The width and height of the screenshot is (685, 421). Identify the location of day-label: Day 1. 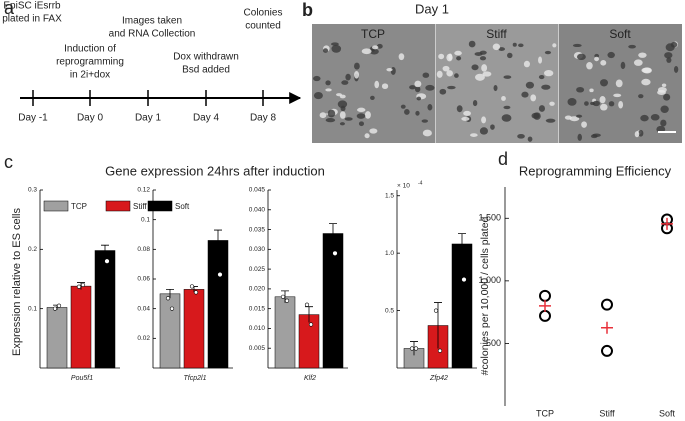
(148, 118).